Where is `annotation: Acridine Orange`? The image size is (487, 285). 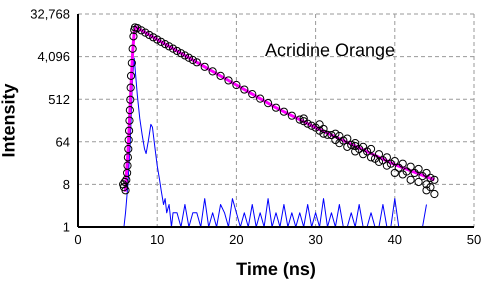 annotation: Acridine Orange is located at coordinates (330, 50).